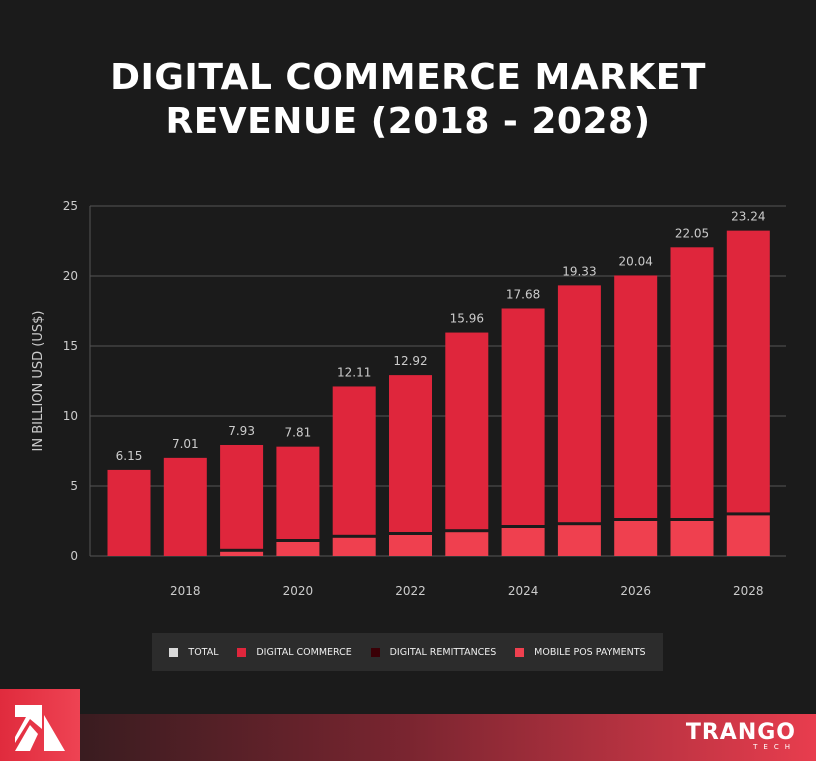  Describe the element at coordinates (304, 652) in the screenshot. I see `legend-label: DIGITAL COMMERCE` at that location.